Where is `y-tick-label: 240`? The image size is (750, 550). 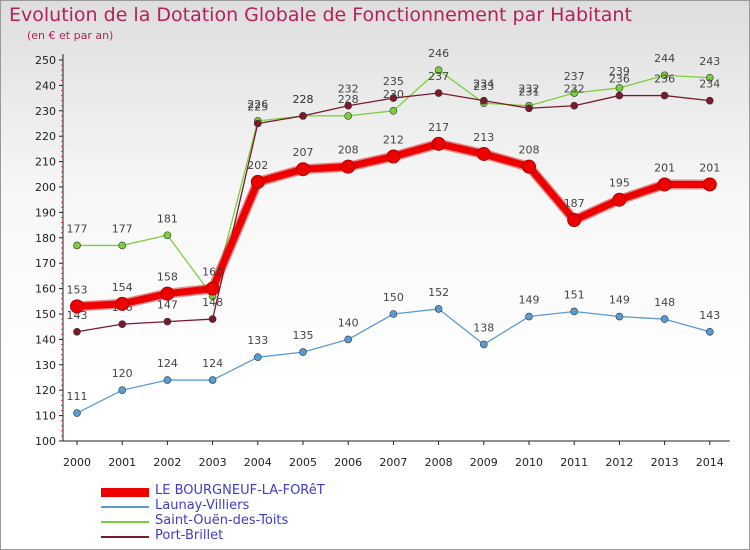
y-tick-label: 240 is located at coordinates (45, 85).